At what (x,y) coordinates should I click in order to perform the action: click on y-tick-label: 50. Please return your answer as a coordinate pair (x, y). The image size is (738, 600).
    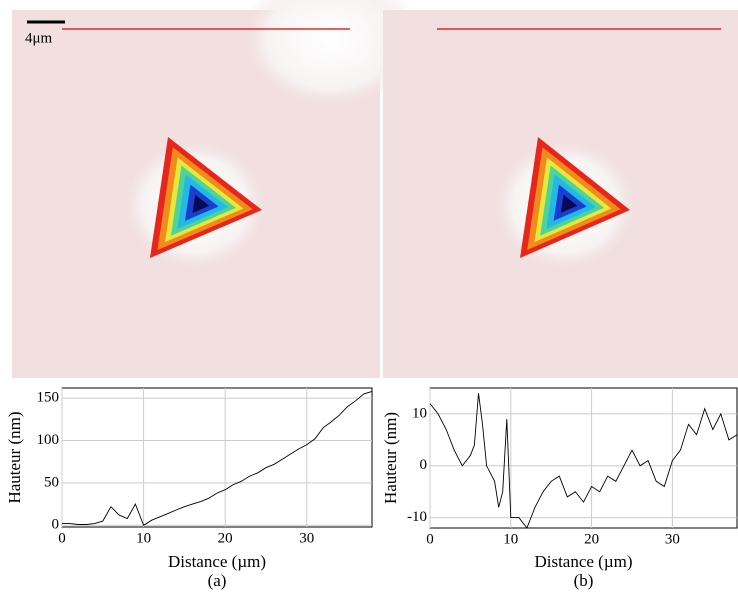
    Looking at the image, I should click on (51, 482).